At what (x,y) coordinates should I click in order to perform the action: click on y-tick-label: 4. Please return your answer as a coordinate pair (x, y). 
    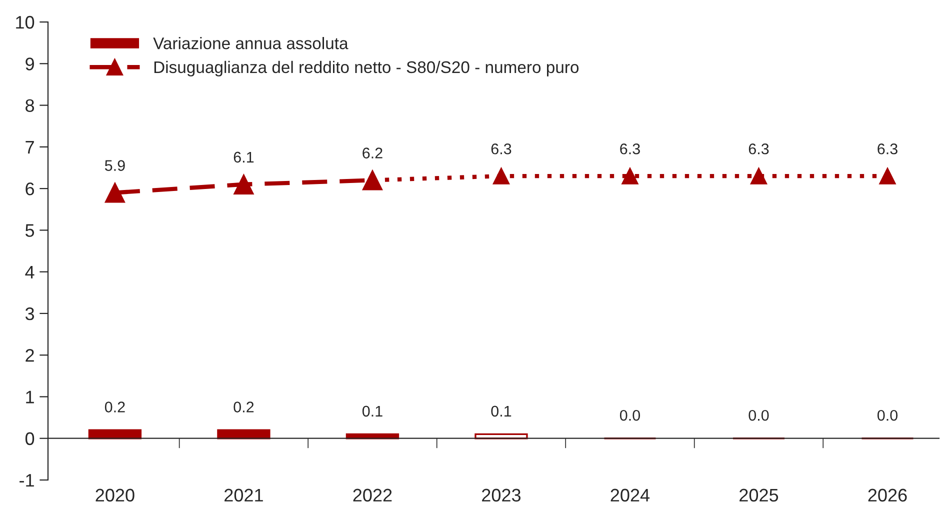
    Looking at the image, I should click on (29, 272).